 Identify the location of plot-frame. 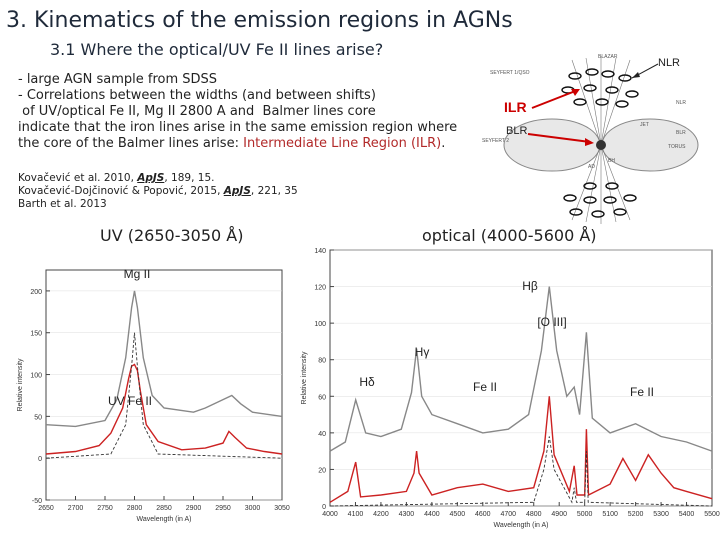
(164, 385).